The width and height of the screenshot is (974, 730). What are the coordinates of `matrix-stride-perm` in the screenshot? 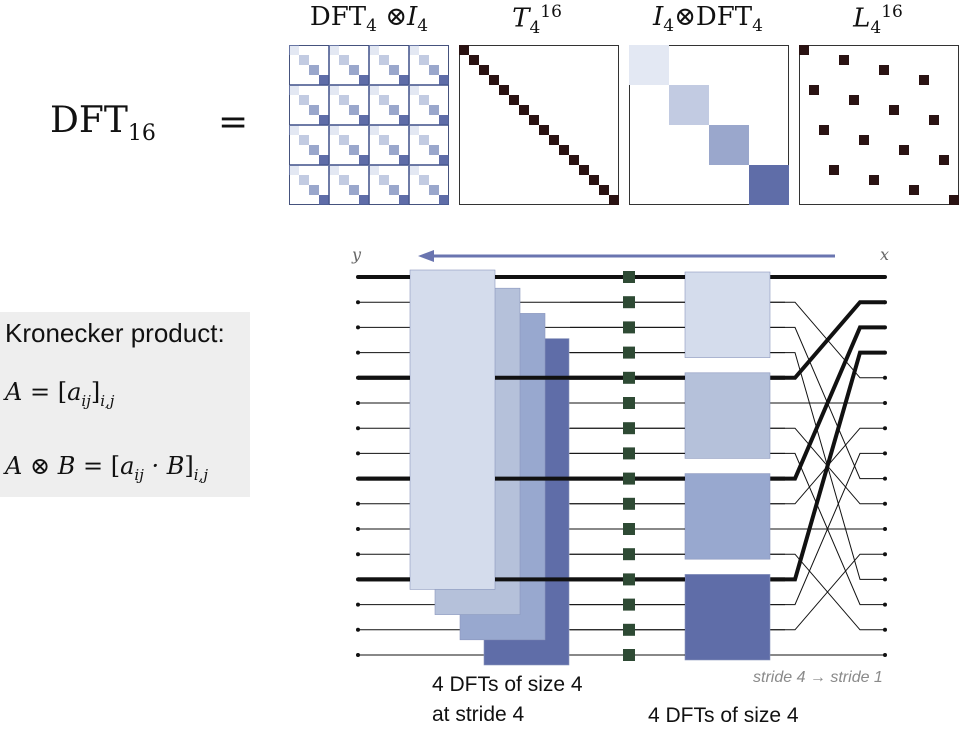 It's located at (879, 125).